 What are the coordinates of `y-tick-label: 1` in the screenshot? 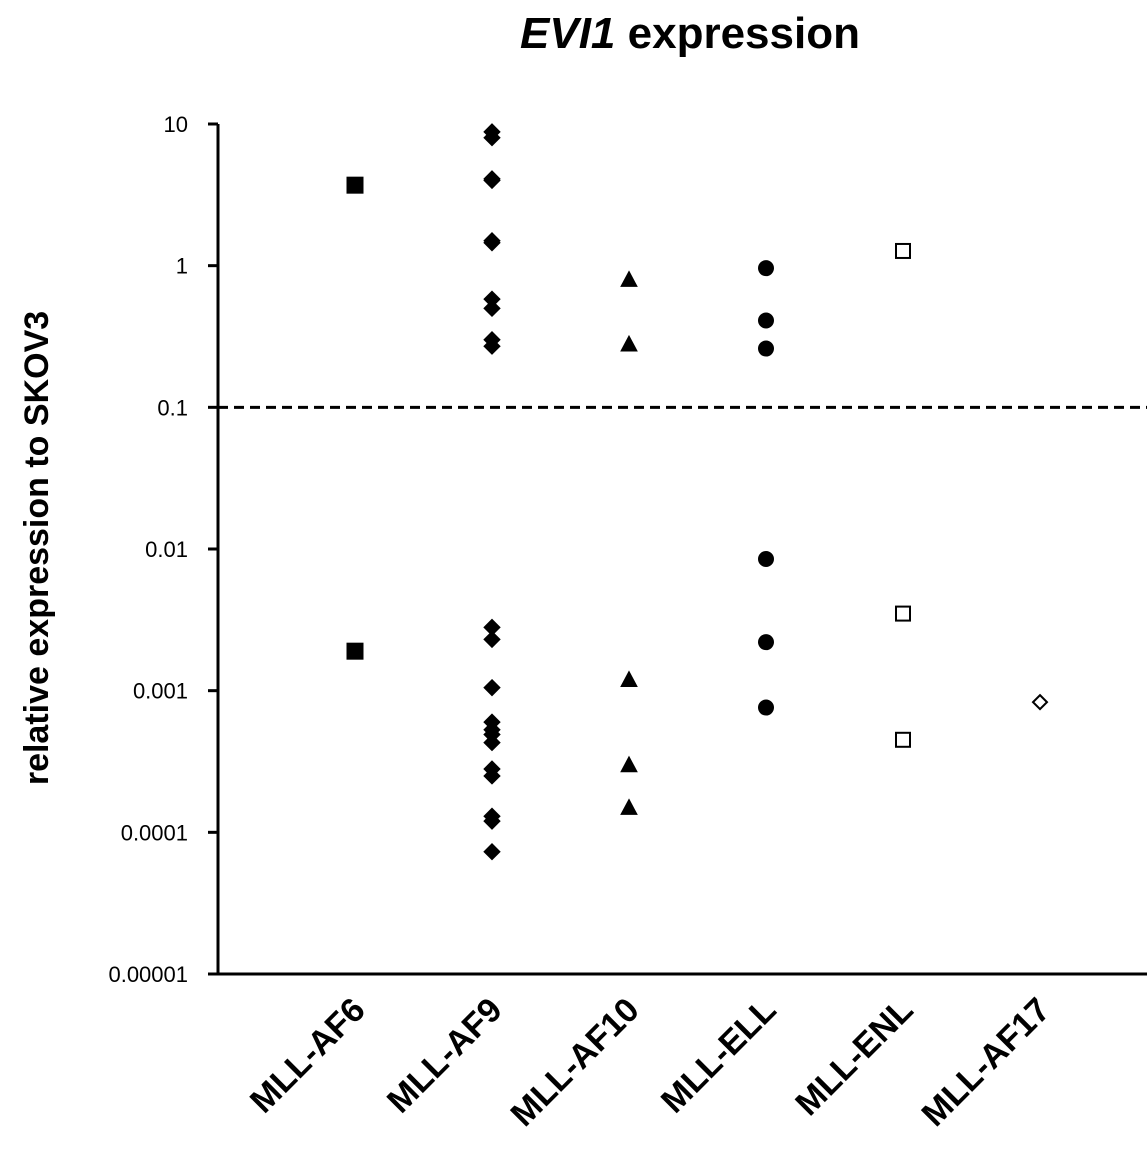 It's located at (182, 266).